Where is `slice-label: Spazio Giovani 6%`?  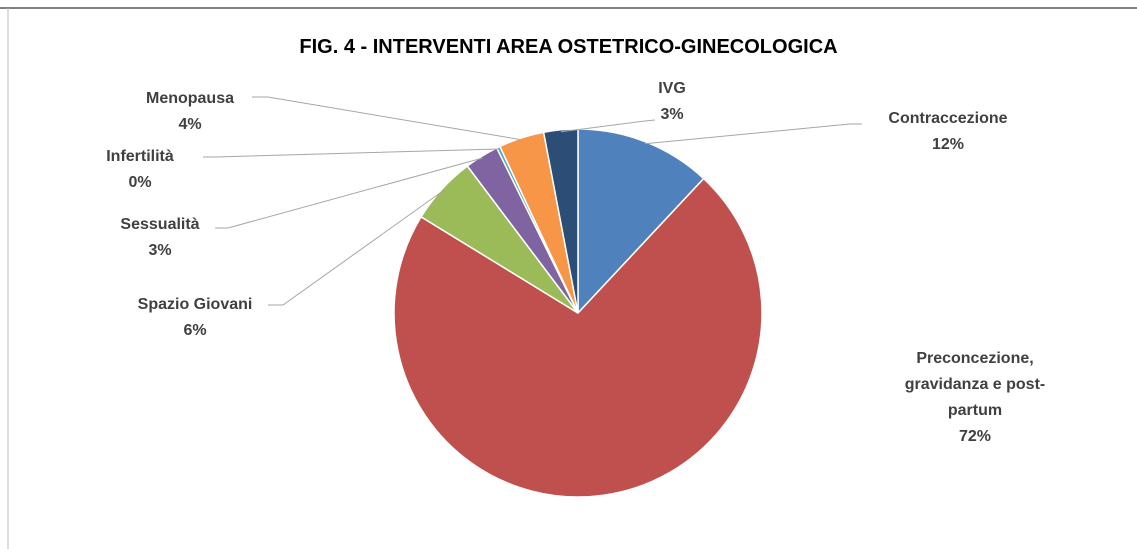
slice-label: Spazio Giovani 6% is located at coordinates (195, 318).